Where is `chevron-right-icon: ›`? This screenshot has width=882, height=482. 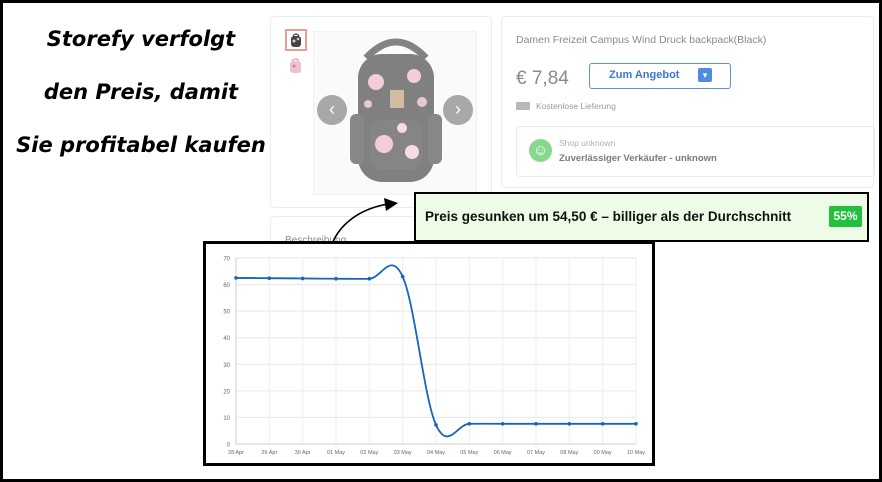 chevron-right-icon: › is located at coordinates (458, 109).